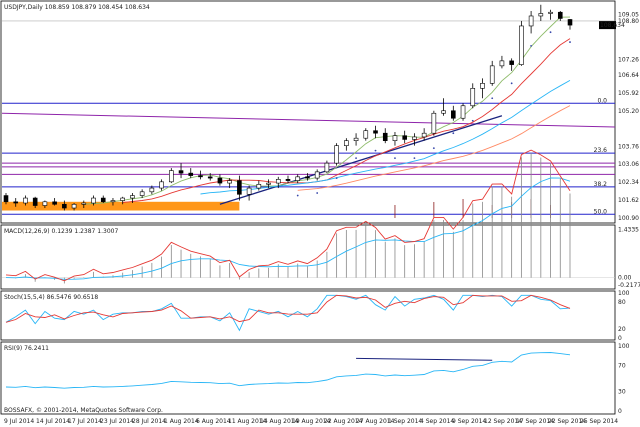 The width and height of the screenshot is (640, 427). Describe the element at coordinates (628, 15) in the screenshot. I see `y-tick-label-0: 109.05` at that location.